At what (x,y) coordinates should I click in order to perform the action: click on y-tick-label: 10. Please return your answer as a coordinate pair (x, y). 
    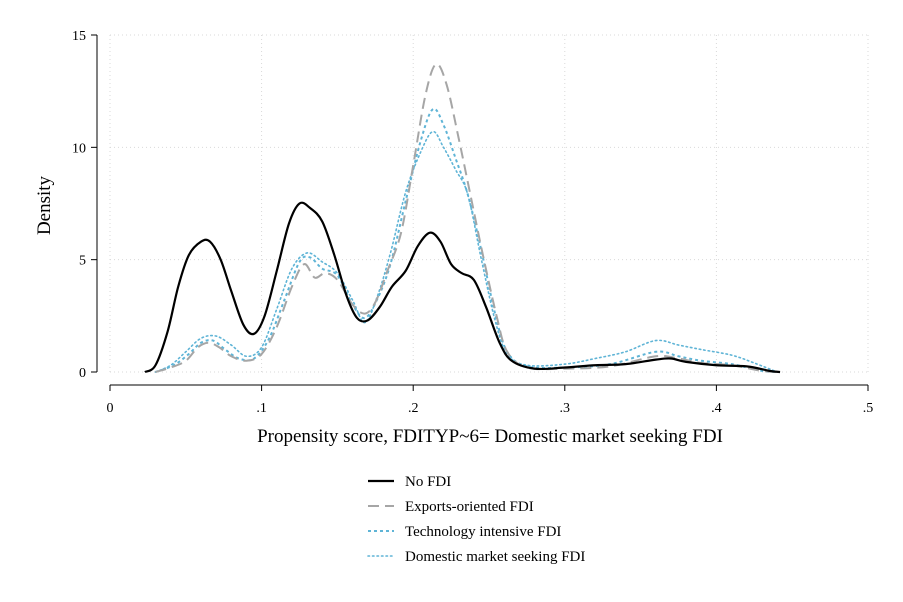
    Looking at the image, I should click on (79, 148).